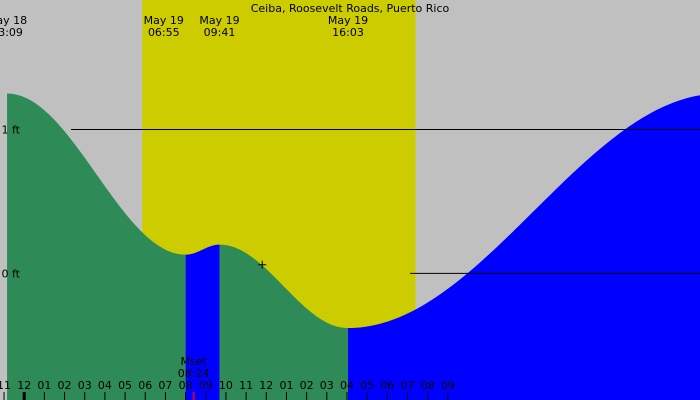 This screenshot has width=700, height=400. Describe the element at coordinates (11, 201) in the screenshot. I see `y-axis-labels: 1 ft 0 ft` at that location.